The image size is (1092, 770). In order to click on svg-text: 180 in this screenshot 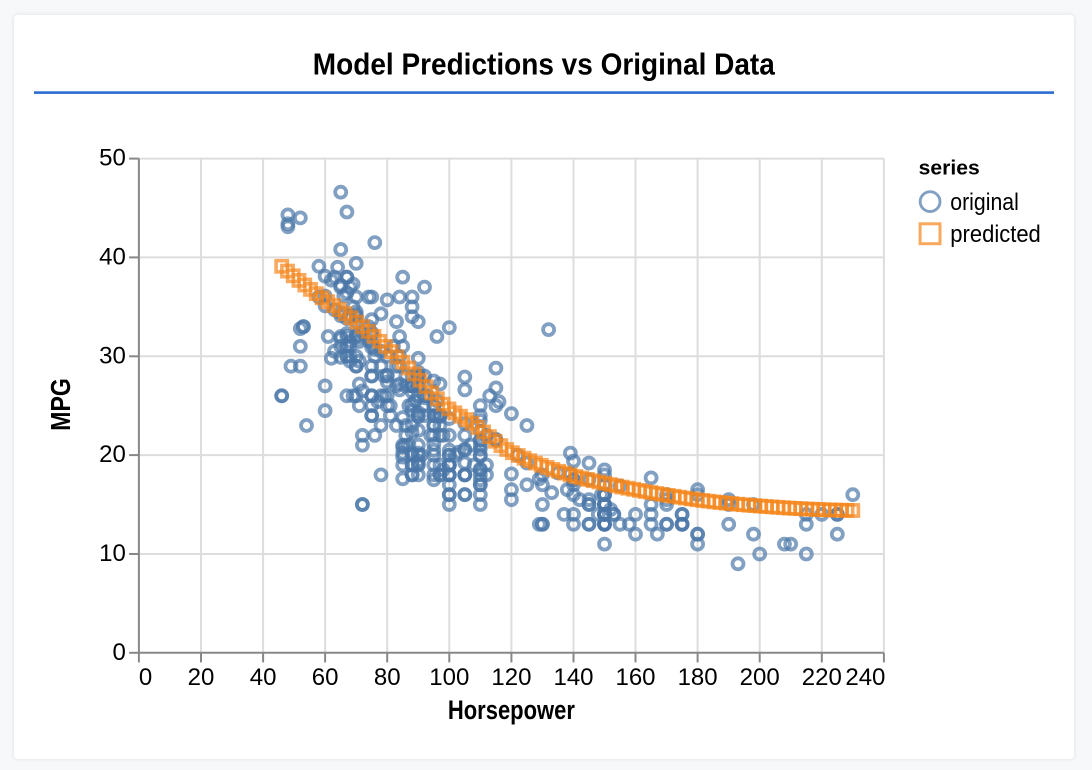, I will do `click(698, 677)`.